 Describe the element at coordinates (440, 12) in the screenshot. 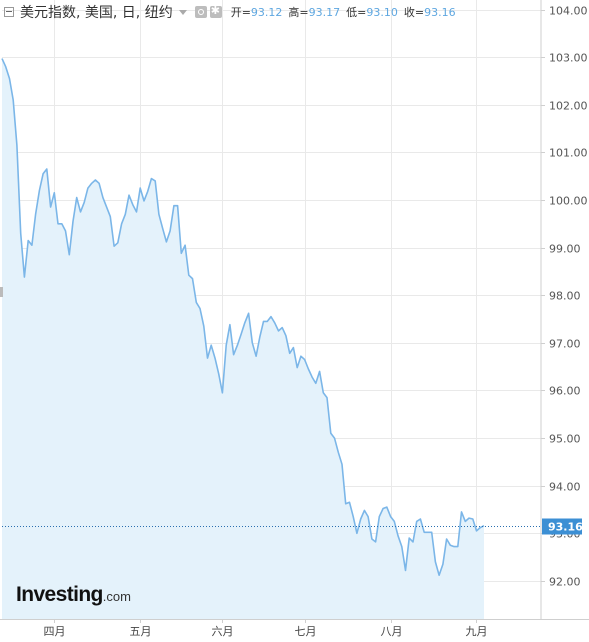

I see `close-value: 93.16` at that location.